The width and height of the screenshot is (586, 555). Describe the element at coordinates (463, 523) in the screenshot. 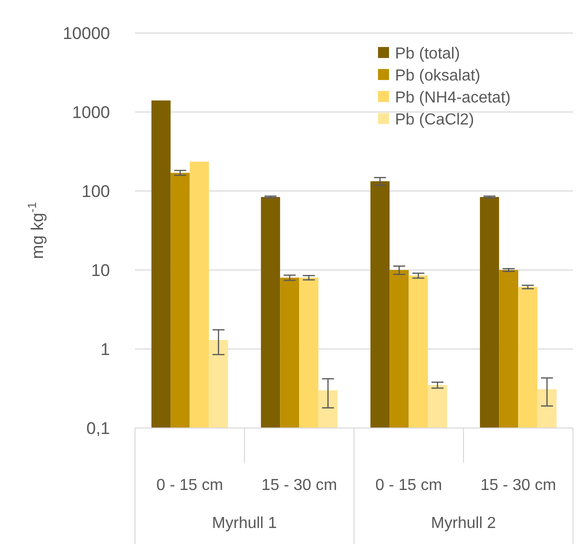

I see `text: Myrhull 2` at that location.